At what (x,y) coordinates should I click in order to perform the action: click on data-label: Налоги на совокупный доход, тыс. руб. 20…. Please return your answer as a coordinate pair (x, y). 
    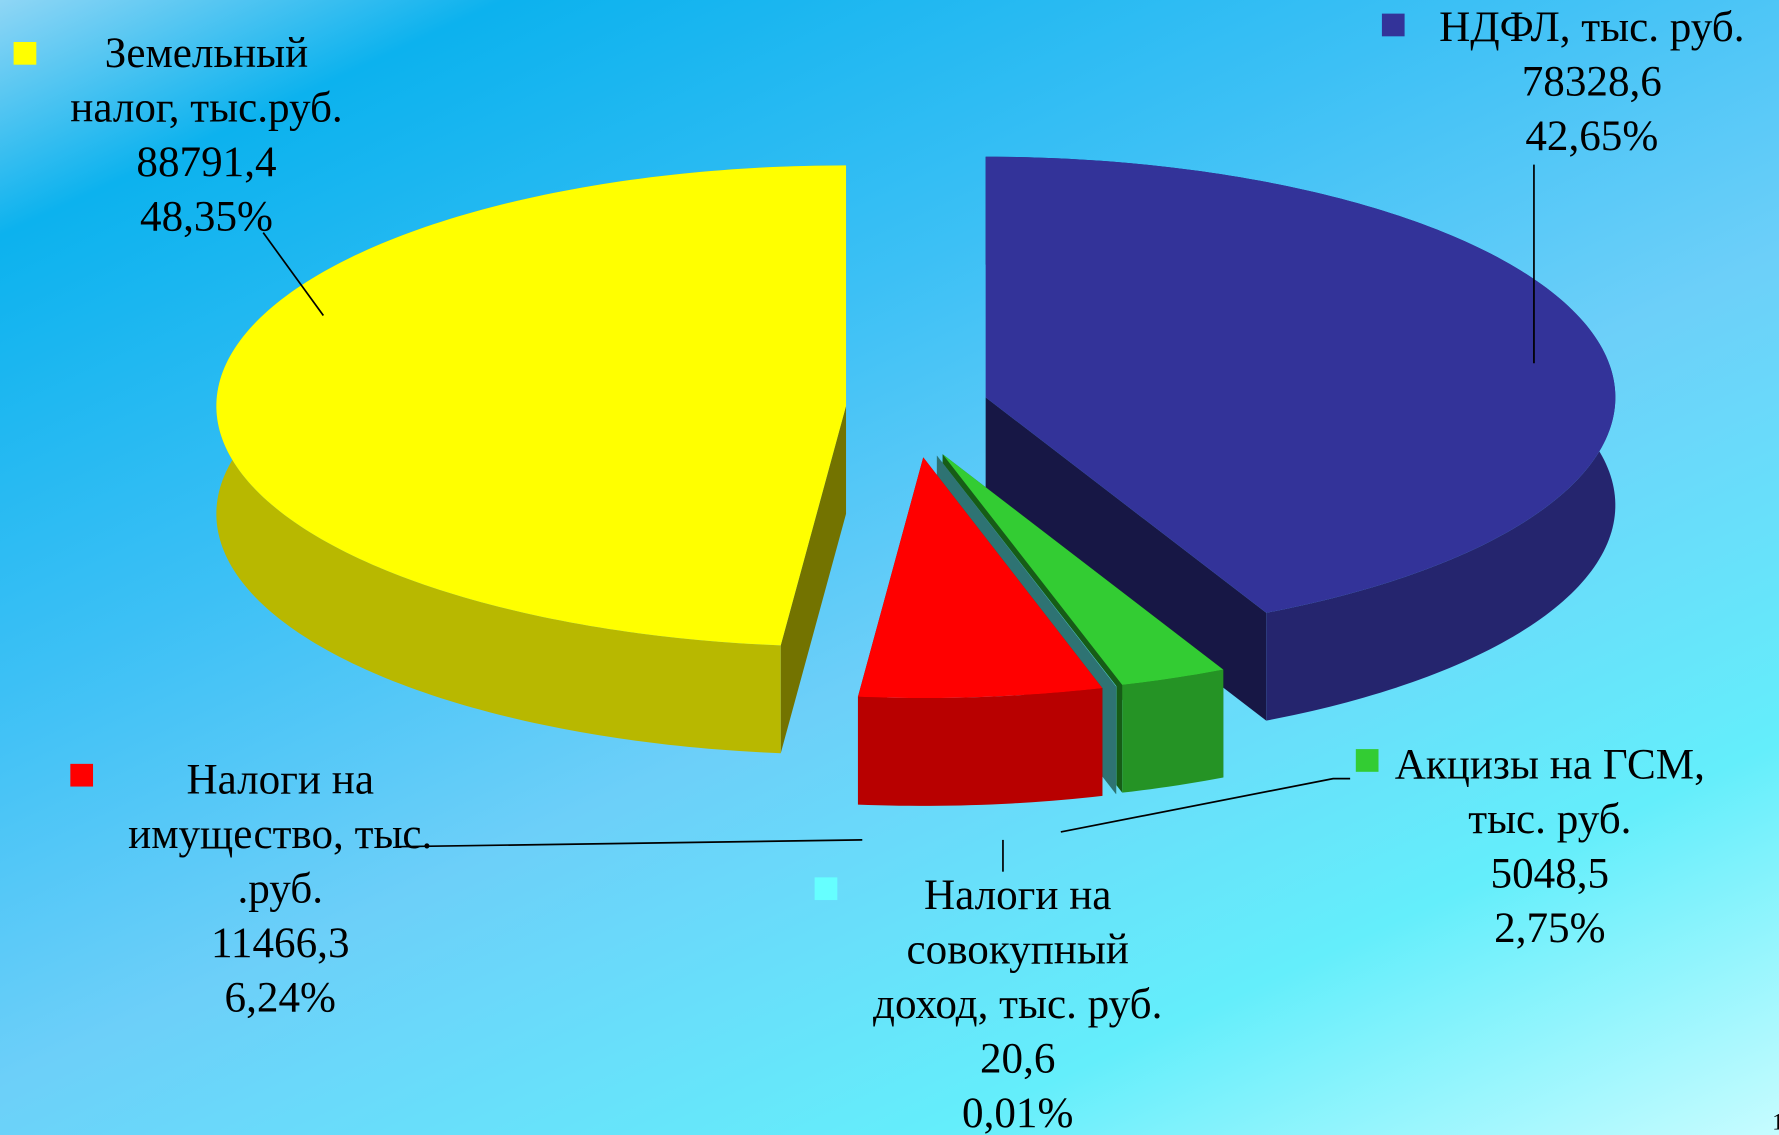
    Looking at the image, I should click on (1018, 1001).